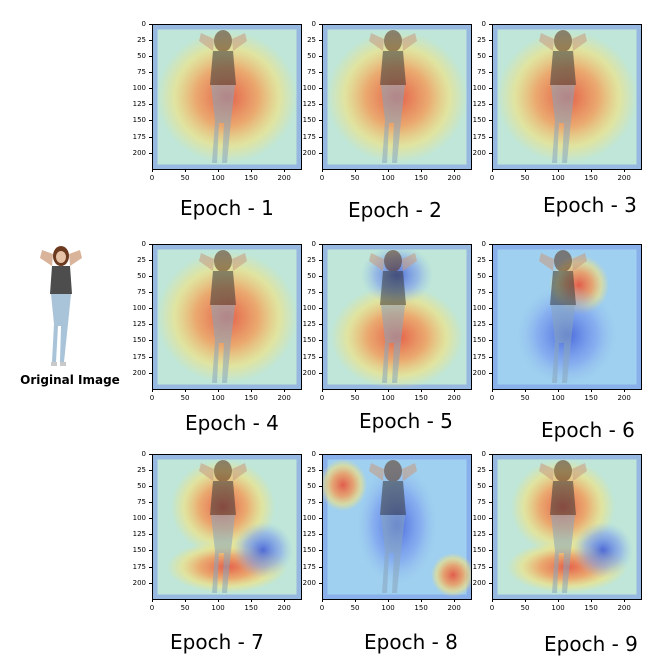 The width and height of the screenshot is (662, 662). I want to click on heatmap-plot, so click(567, 97).